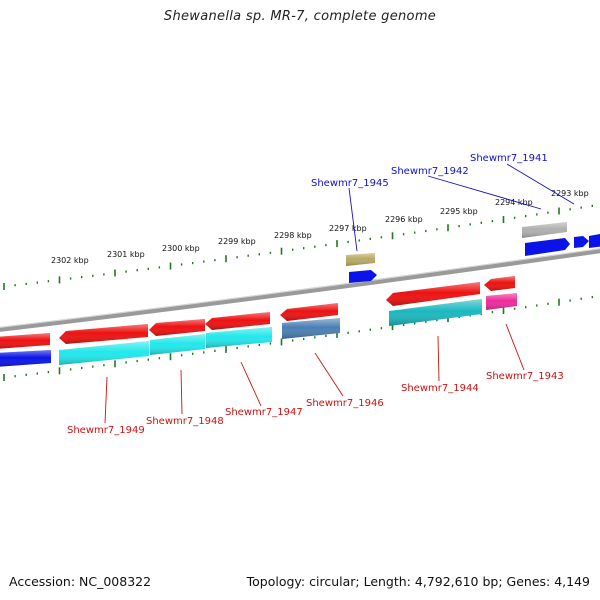 This screenshot has height=600, width=600. I want to click on scale-label-2293: 2293 kbp, so click(570, 193).